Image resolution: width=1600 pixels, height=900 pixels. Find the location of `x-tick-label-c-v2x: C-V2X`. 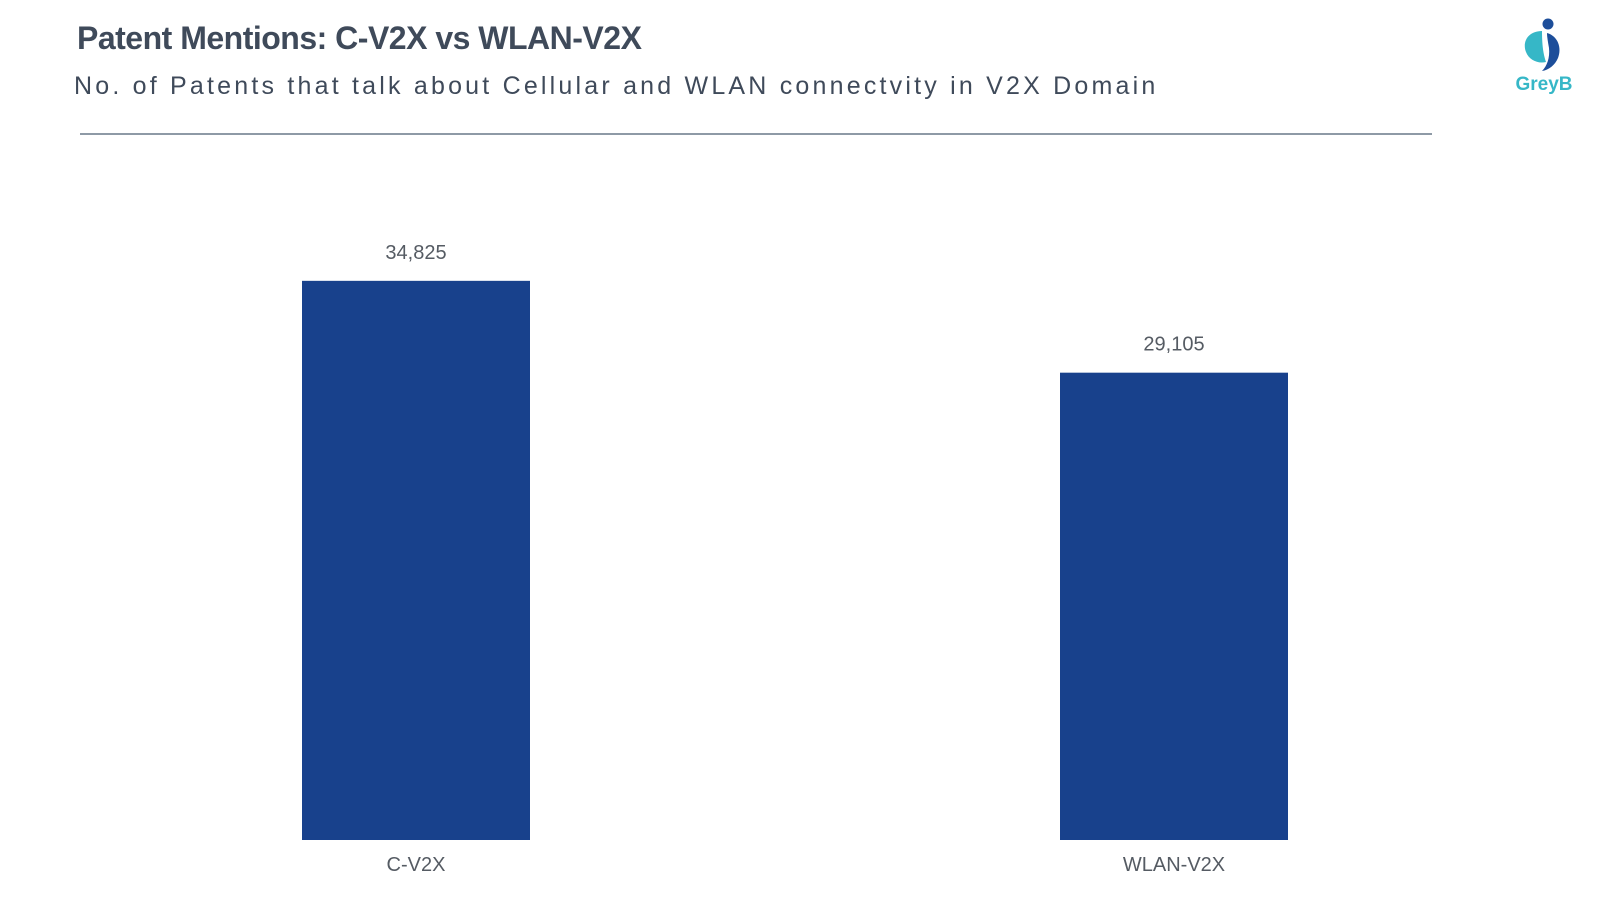

x-tick-label-c-v2x: C-V2X is located at coordinates (416, 865).